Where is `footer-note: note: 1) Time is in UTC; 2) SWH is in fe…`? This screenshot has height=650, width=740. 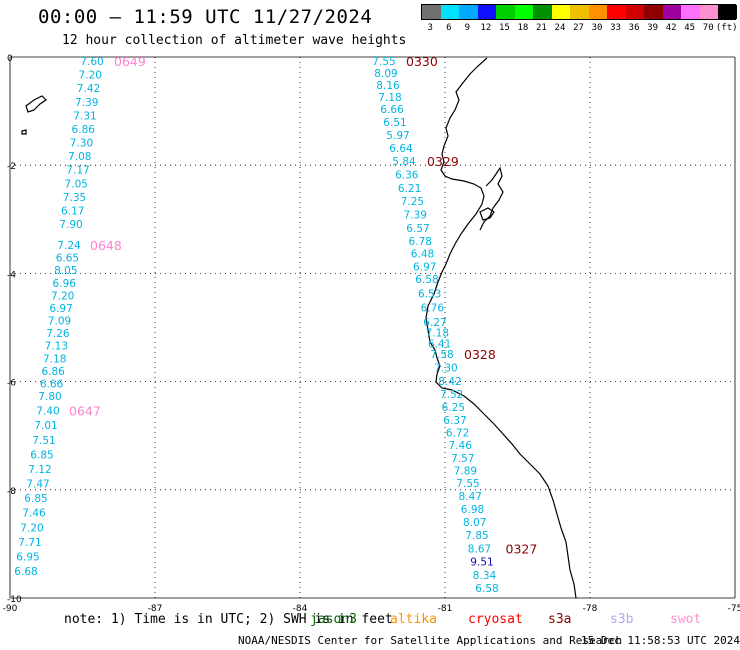
footer-note: note: 1) Time is in UTC; 2) SWH is in fe… is located at coordinates (228, 619).